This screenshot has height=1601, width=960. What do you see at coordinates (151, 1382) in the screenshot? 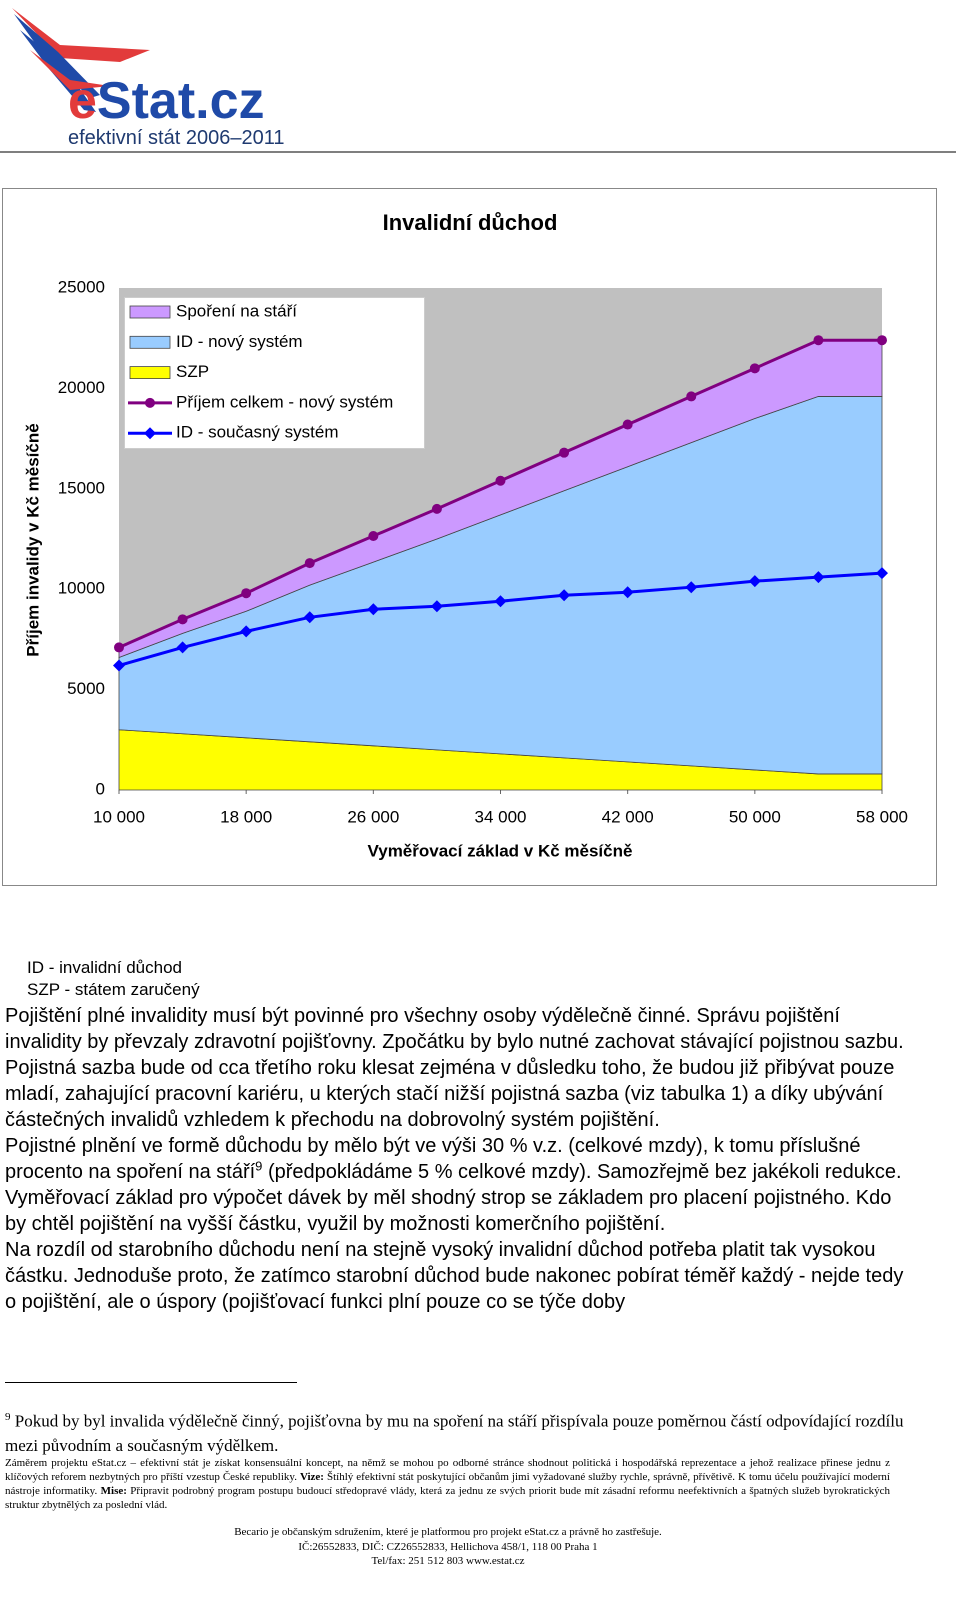
I see `footnote-rule` at bounding box center [151, 1382].